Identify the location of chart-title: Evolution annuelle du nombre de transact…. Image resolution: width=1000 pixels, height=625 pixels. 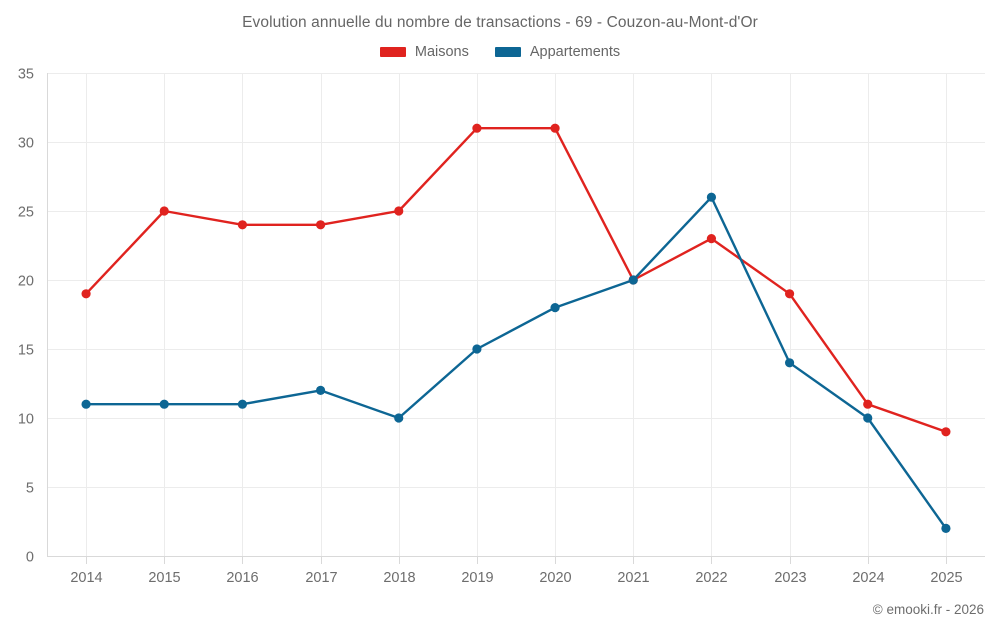
(500, 22).